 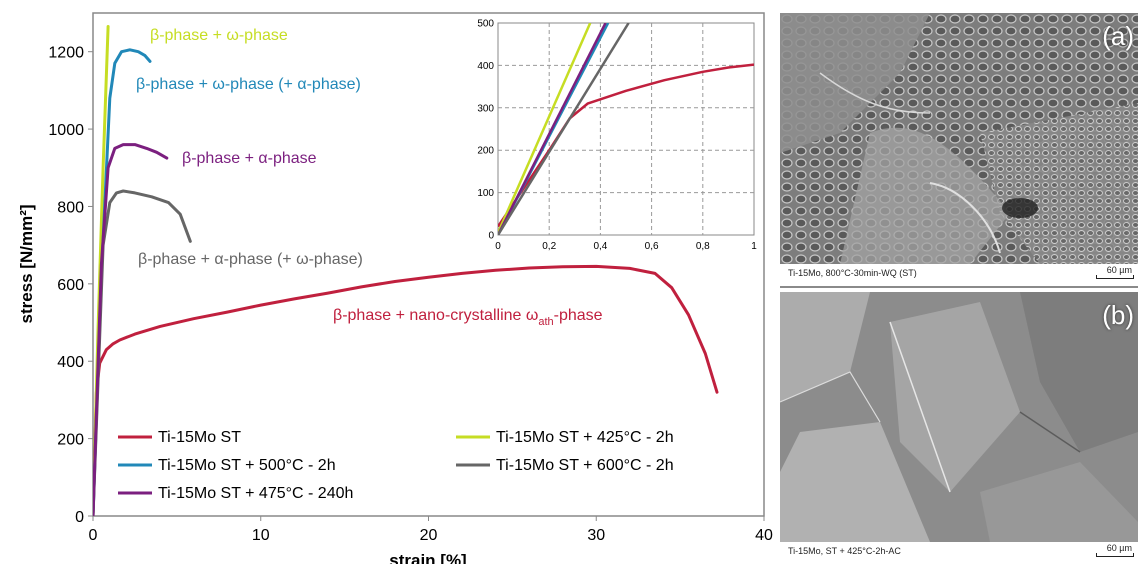 I want to click on phase-annotation-text: β-phase + α-phase, so click(x=249, y=158).